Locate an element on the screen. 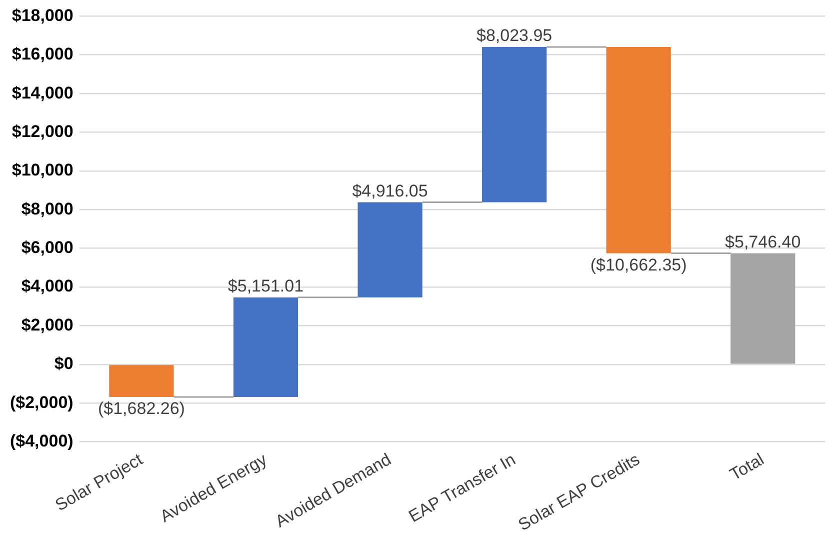  y-tick-label: $10,000 is located at coordinates (43, 170).